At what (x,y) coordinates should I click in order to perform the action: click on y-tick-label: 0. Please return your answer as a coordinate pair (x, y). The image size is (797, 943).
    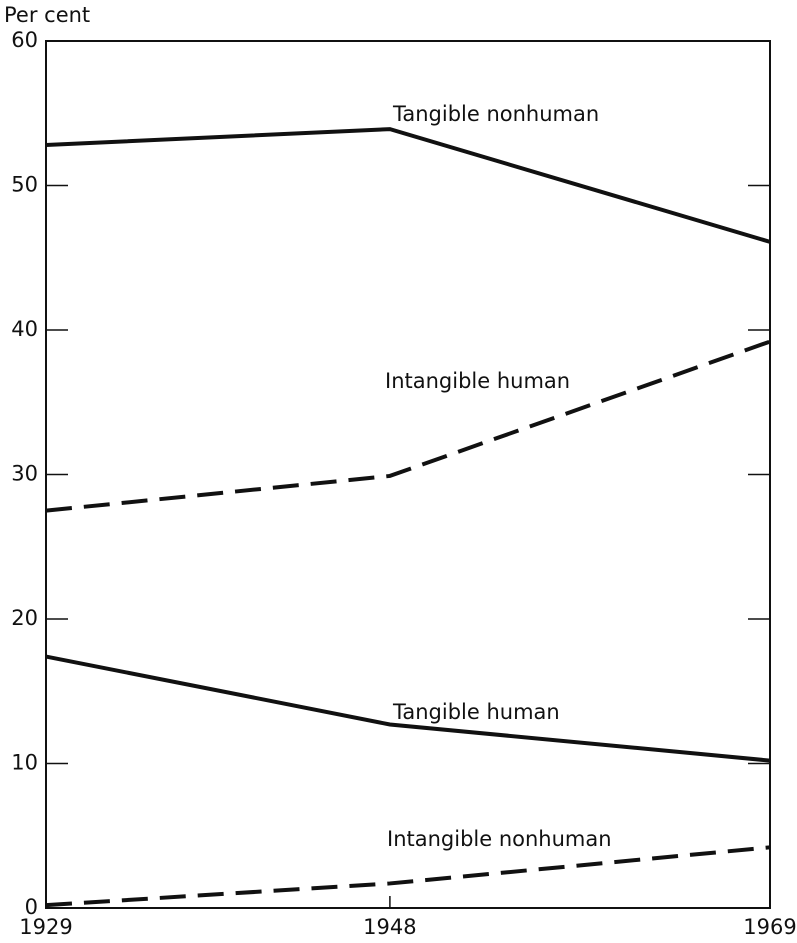
    Looking at the image, I should click on (31, 907).